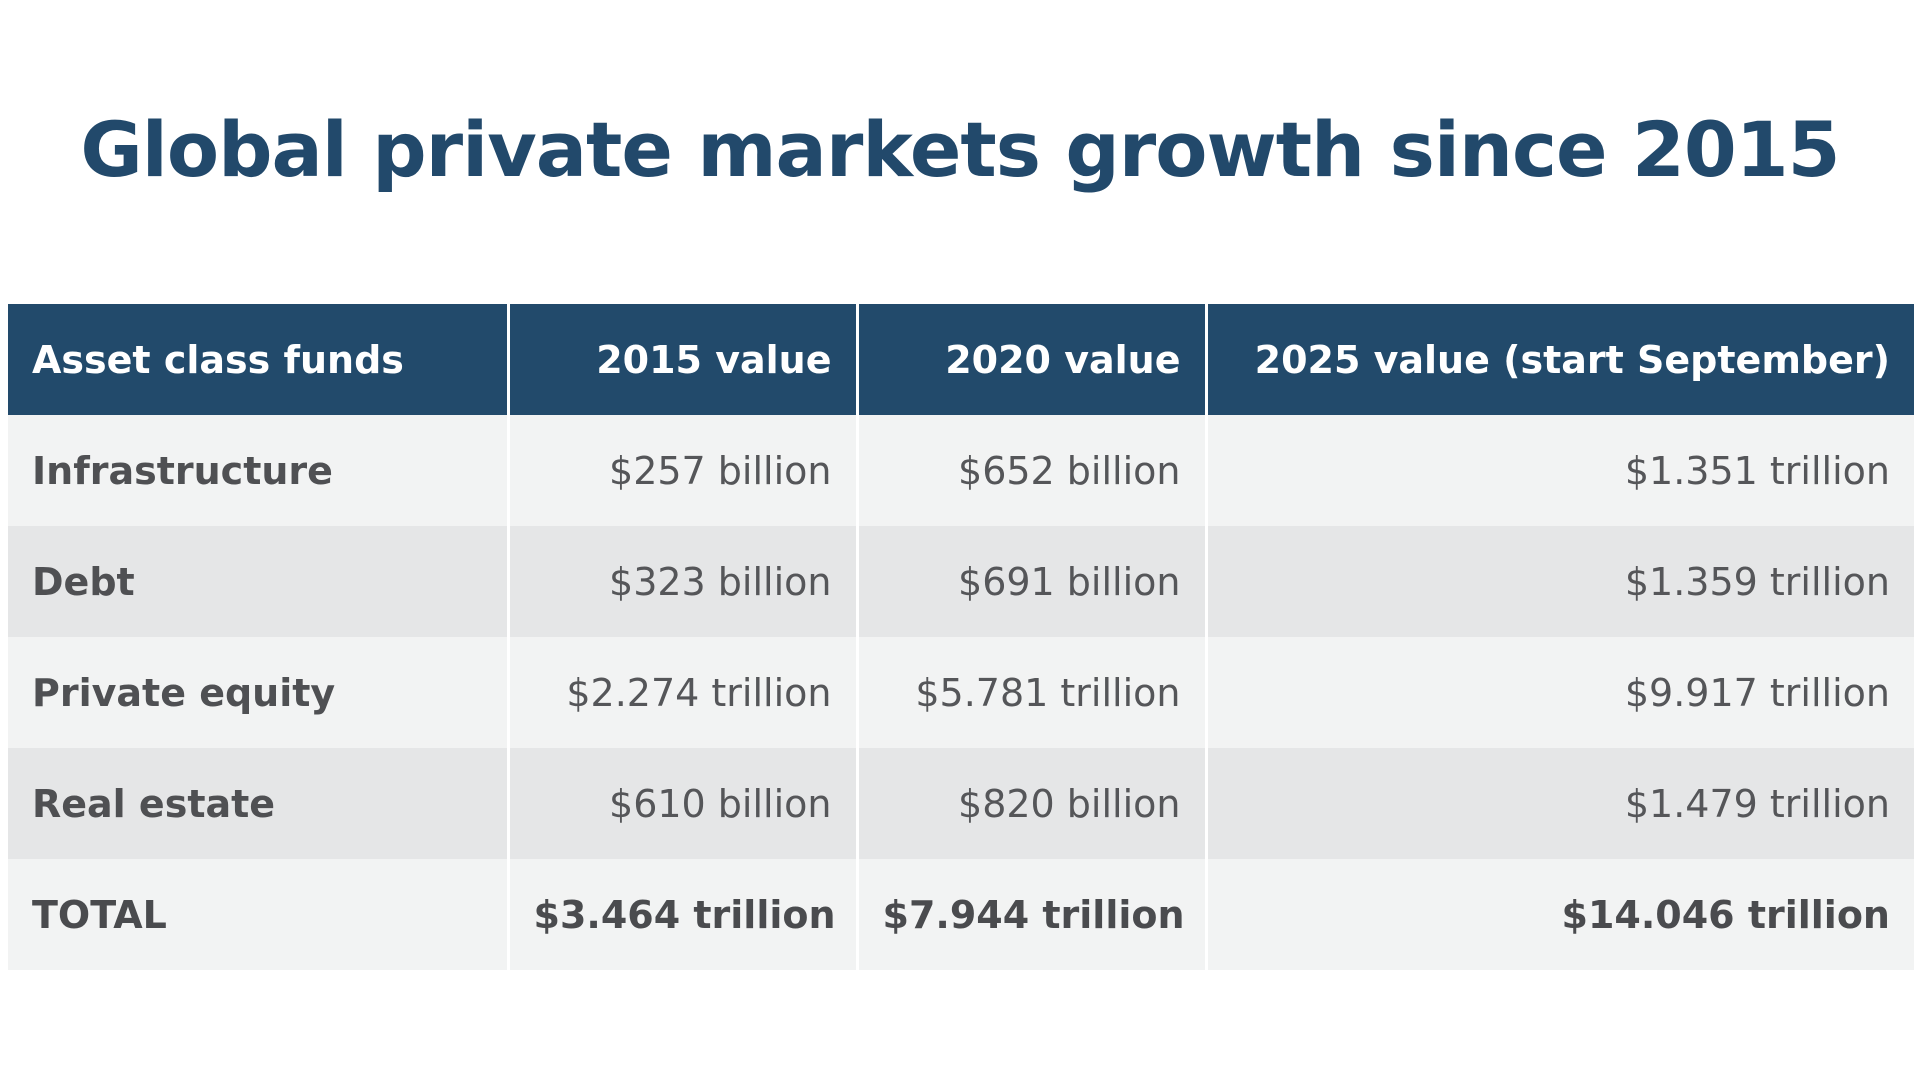 This screenshot has height=1080, width=1920. What do you see at coordinates (258, 359) in the screenshot?
I see `header-asset-class: Asset class funds` at bounding box center [258, 359].